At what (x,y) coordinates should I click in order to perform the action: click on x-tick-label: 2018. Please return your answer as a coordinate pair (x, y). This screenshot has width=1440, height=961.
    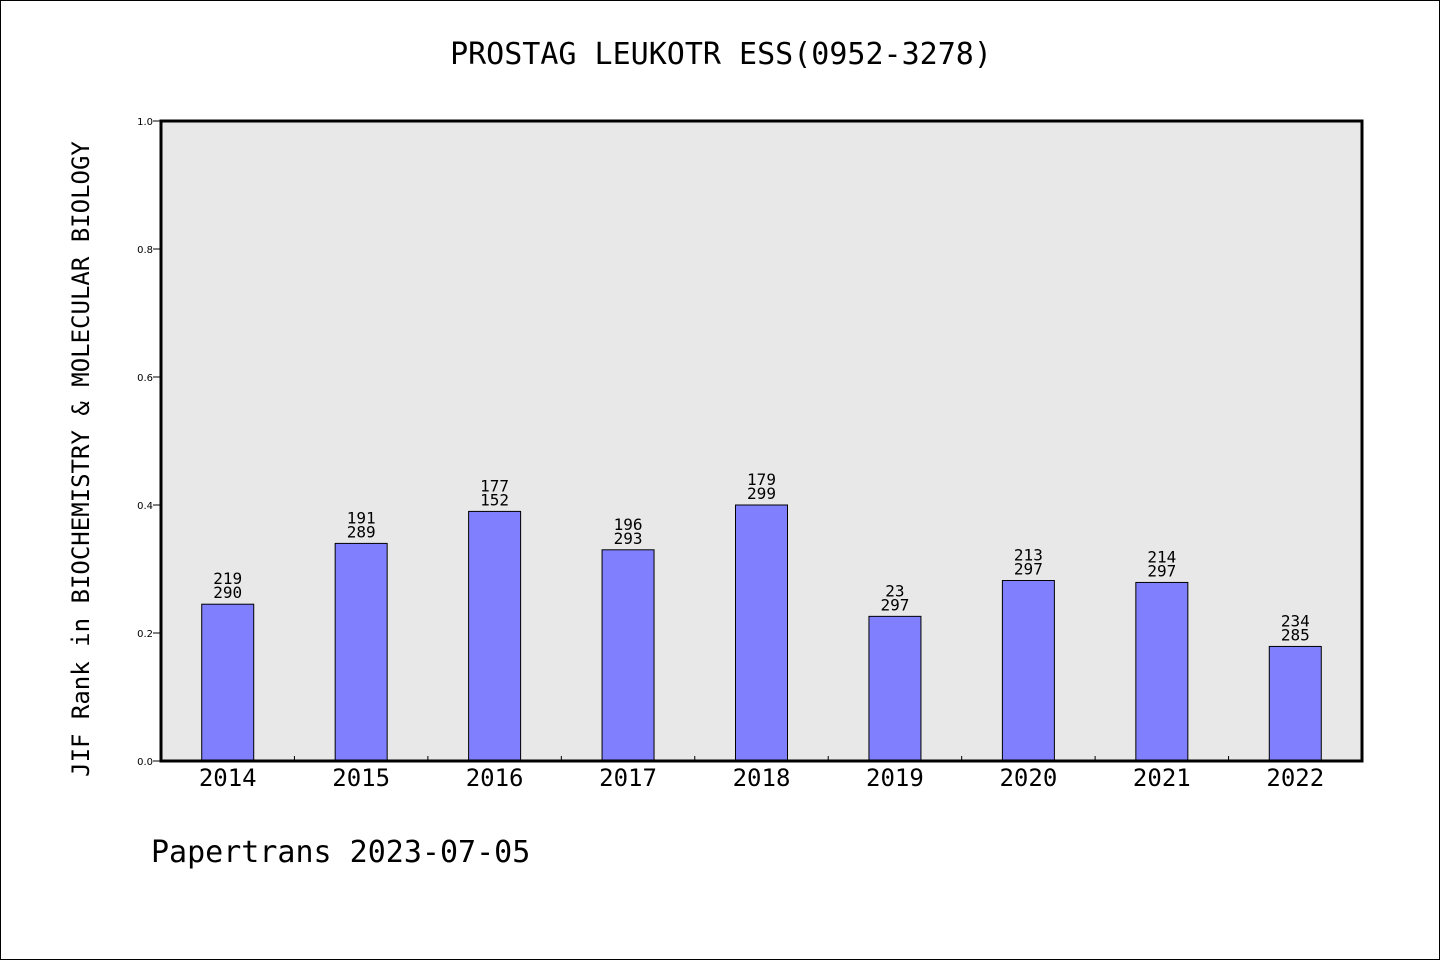
    Looking at the image, I should click on (762, 778).